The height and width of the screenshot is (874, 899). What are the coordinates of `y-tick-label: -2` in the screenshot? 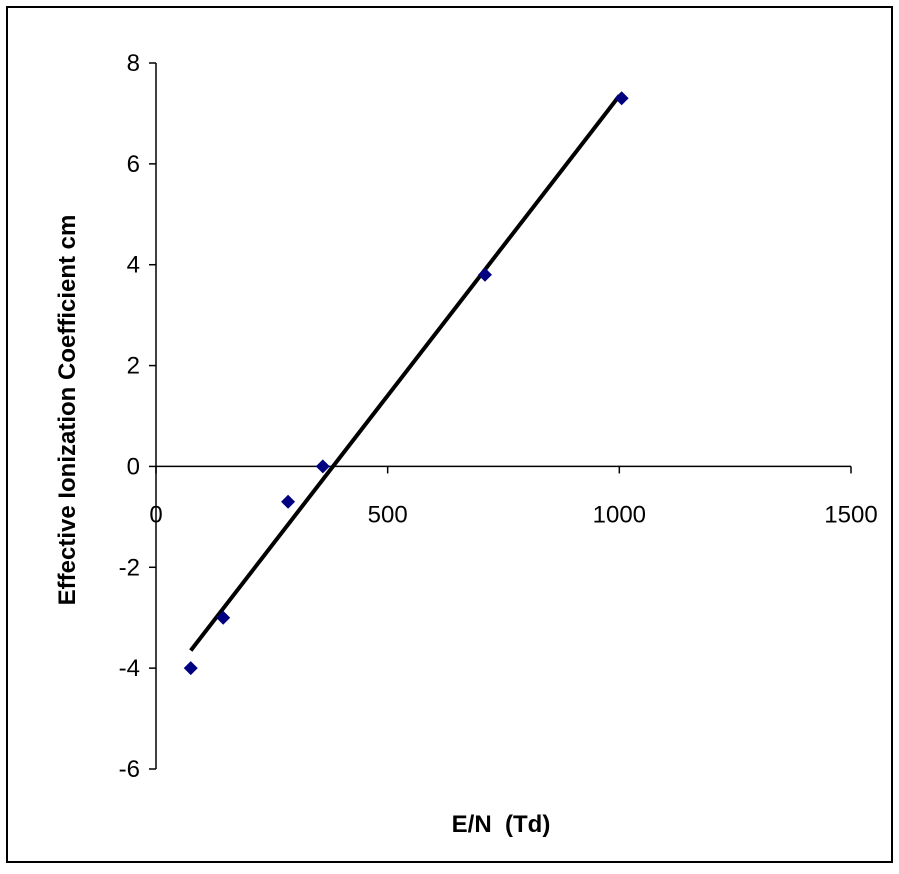 It's located at (129, 567).